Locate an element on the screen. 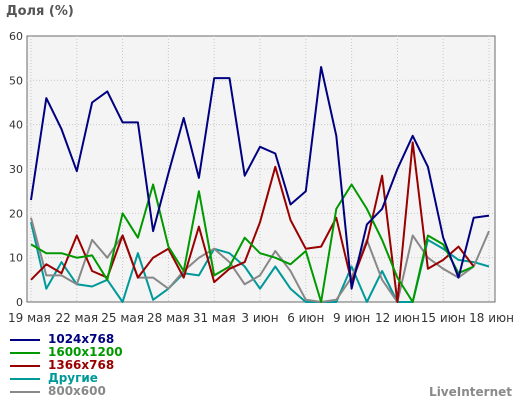 The image size is (520, 405). y-tick-label: 10 is located at coordinates (16, 258).